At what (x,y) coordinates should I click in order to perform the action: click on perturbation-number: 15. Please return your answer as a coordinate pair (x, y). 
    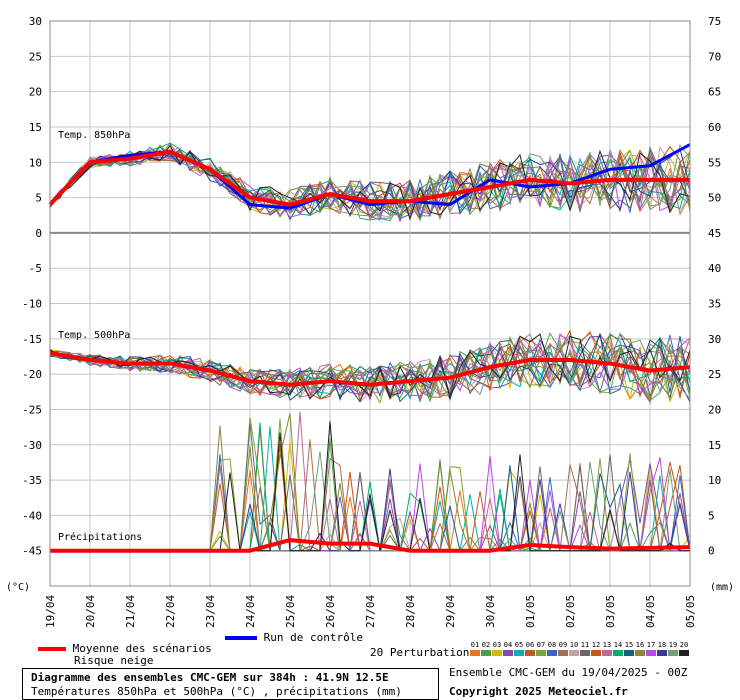
    Looking at the image, I should click on (629, 645).